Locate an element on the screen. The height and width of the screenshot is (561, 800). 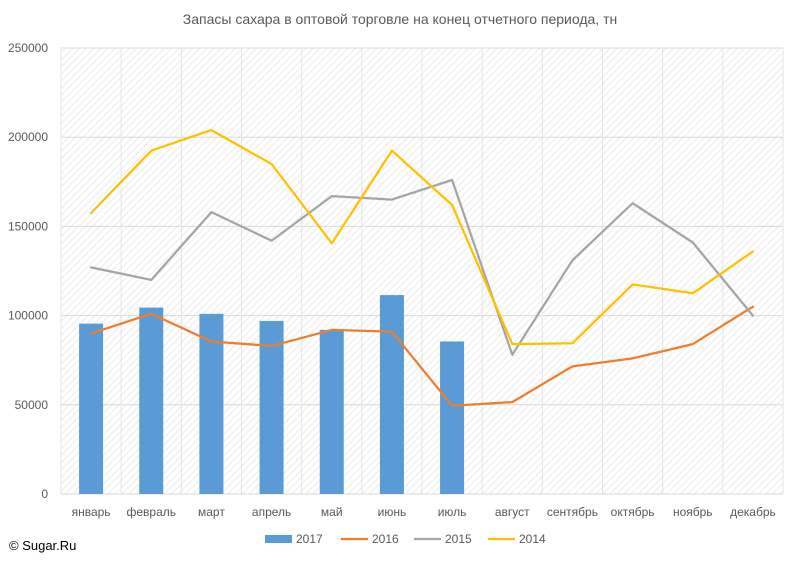
y-tick-label: 100000 is located at coordinates (28, 316).